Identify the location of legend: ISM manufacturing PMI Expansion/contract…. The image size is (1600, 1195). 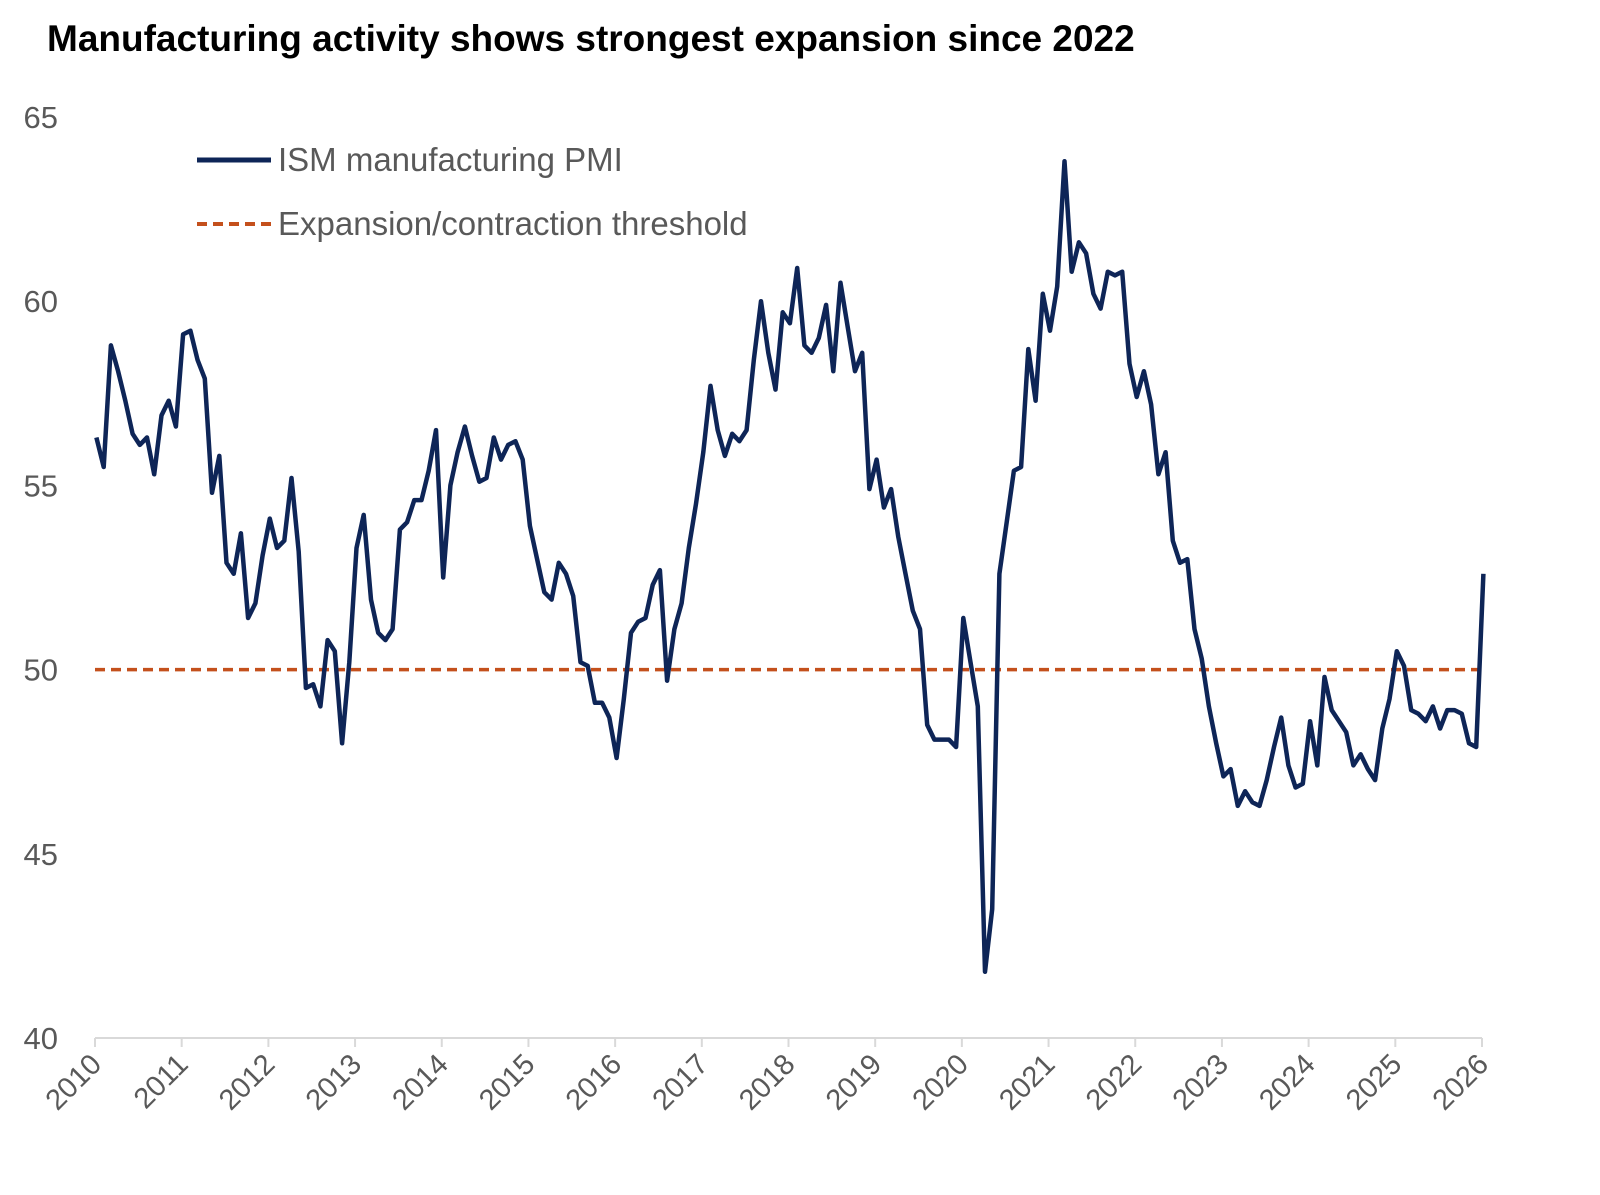
(472, 191).